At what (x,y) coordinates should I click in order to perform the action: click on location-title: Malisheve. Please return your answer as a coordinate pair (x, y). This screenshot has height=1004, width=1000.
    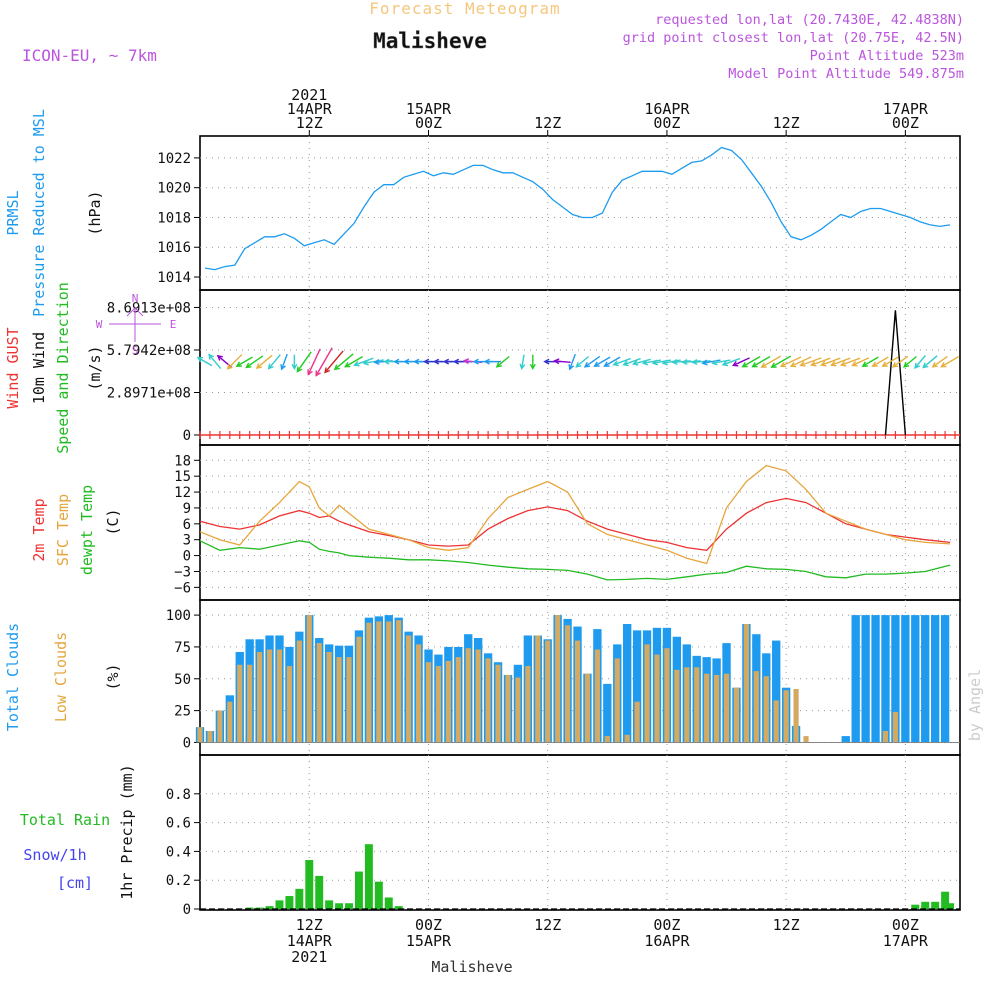
    Looking at the image, I should click on (430, 41).